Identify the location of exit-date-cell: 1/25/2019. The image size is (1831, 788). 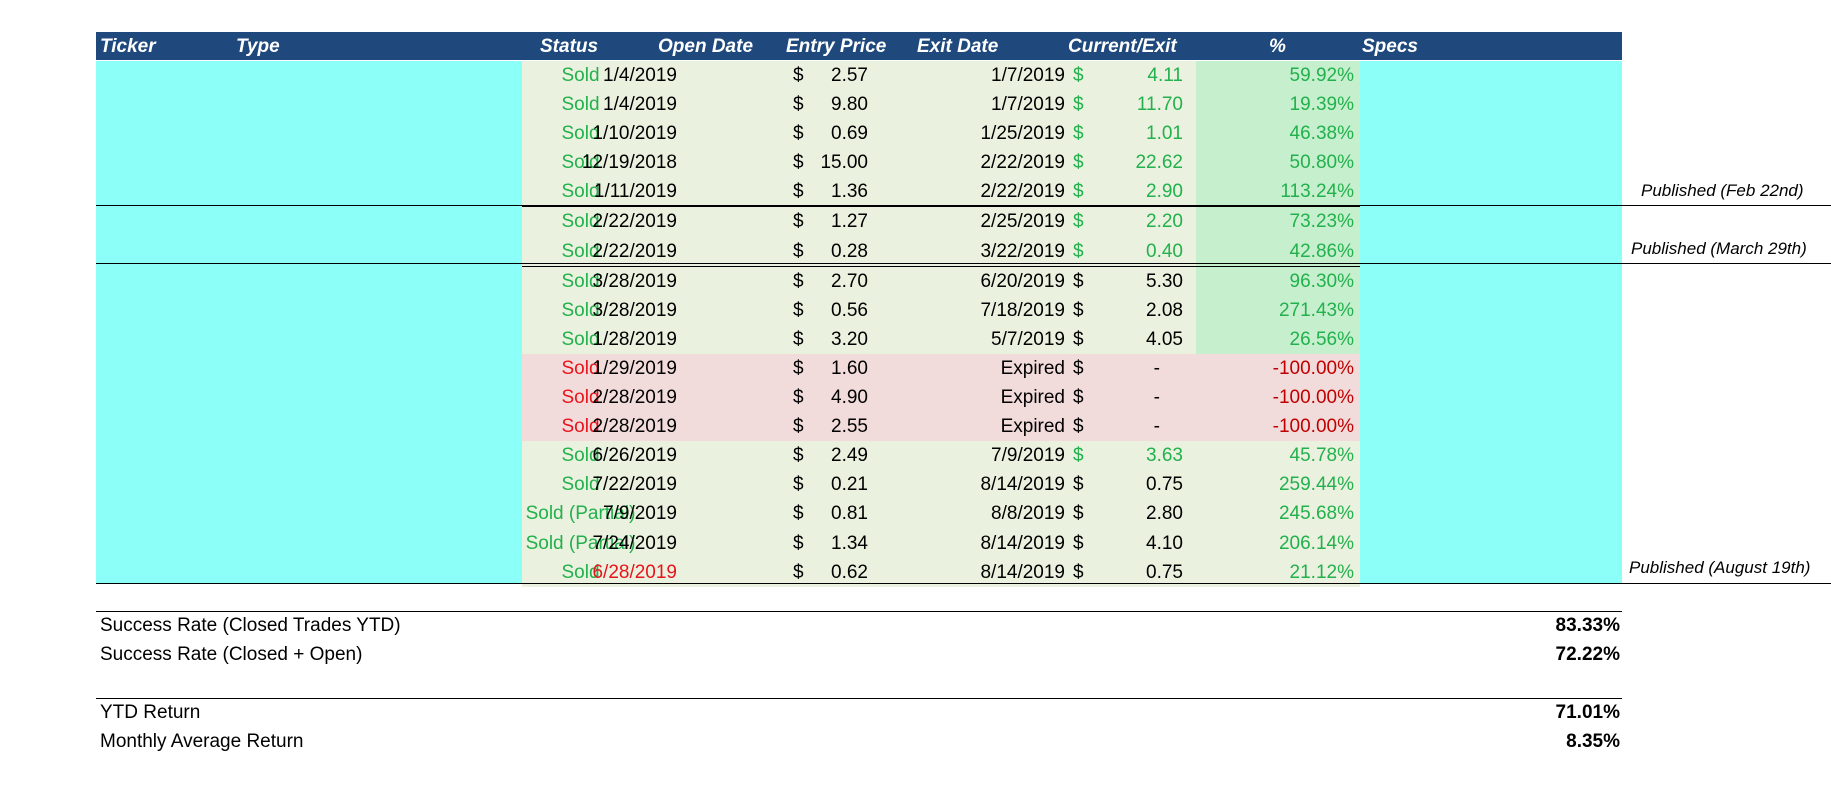
(1022, 134).